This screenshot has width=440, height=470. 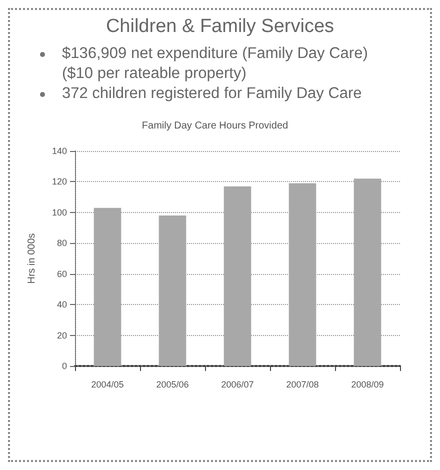 What do you see at coordinates (237, 385) in the screenshot?
I see `x-tick-label: 2006/07` at bounding box center [237, 385].